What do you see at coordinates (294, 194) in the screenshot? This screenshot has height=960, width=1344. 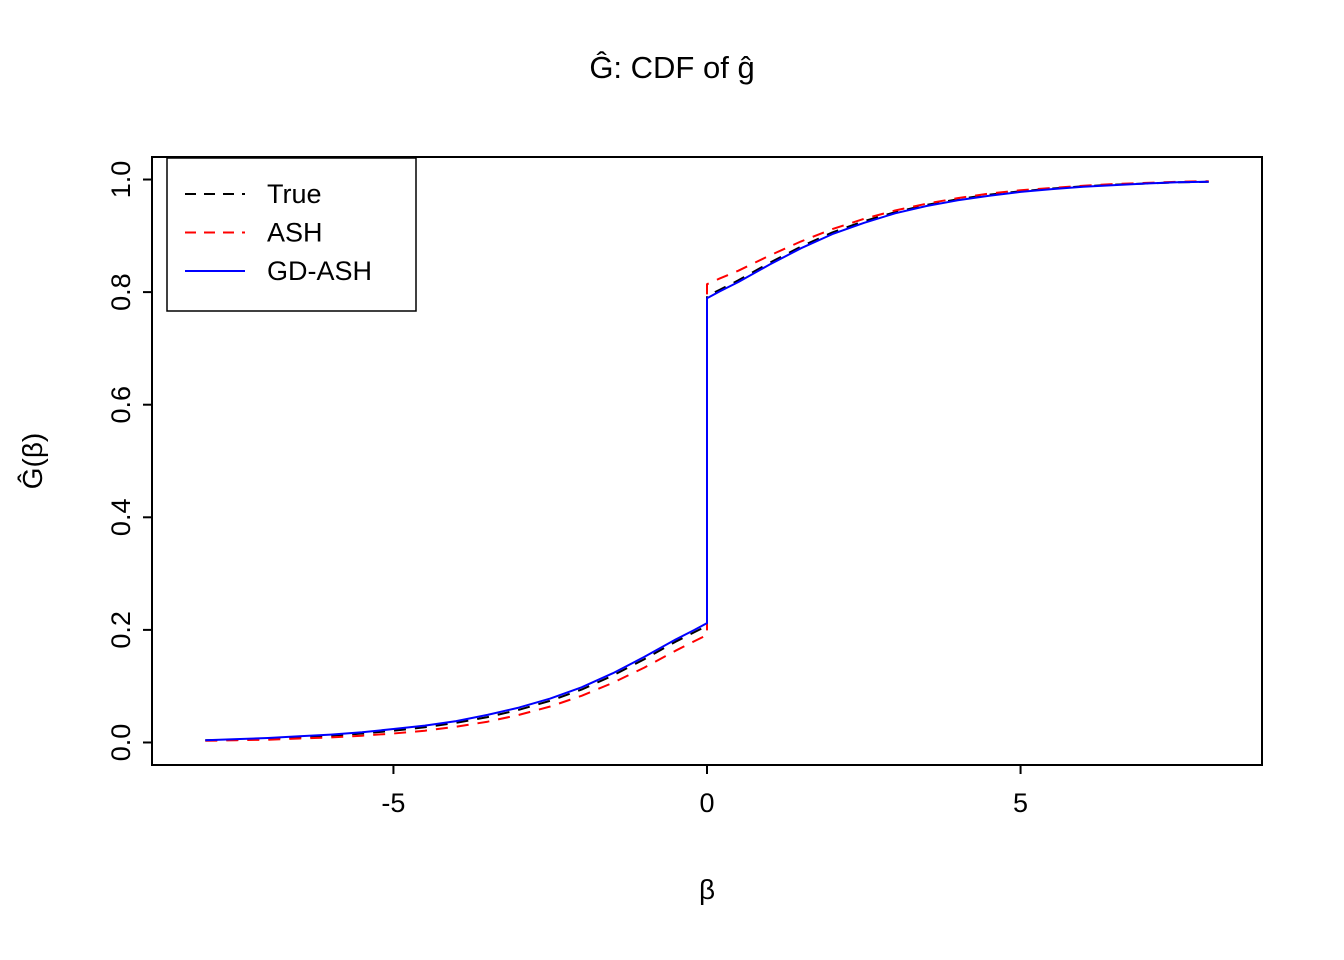 I see `legend-label-true: True` at bounding box center [294, 194].